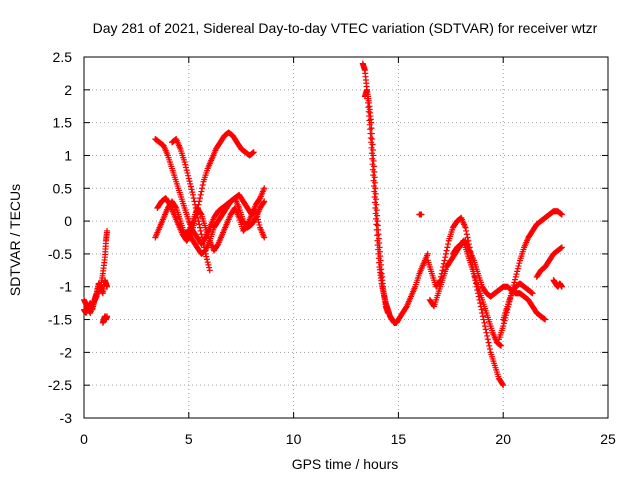  I want to click on series-track-r, so click(557, 283).